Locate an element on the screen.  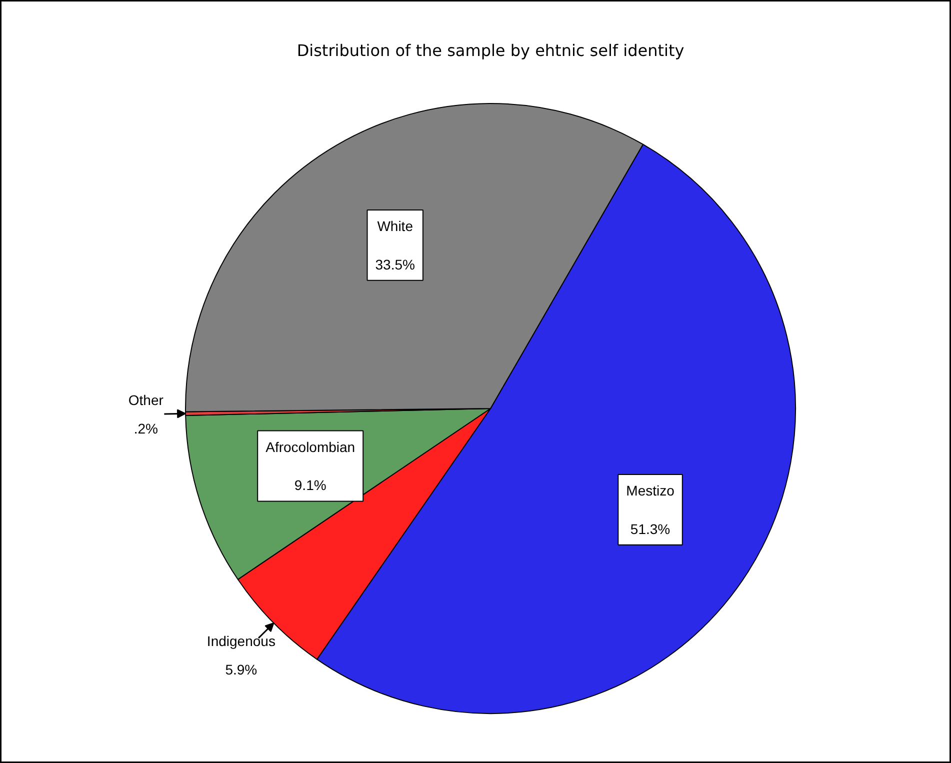
slice-label: Indigenous is located at coordinates (241, 640).